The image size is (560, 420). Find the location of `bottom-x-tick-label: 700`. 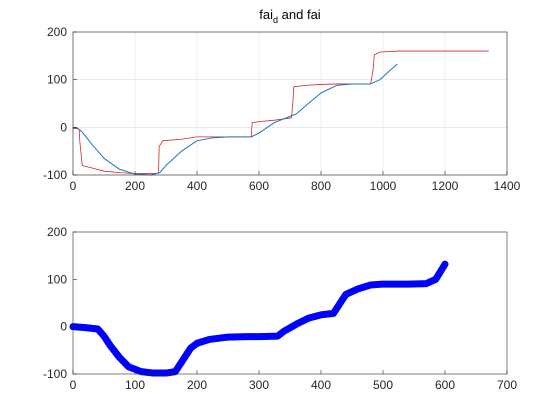

bottom-x-tick-label: 700 is located at coordinates (507, 385).